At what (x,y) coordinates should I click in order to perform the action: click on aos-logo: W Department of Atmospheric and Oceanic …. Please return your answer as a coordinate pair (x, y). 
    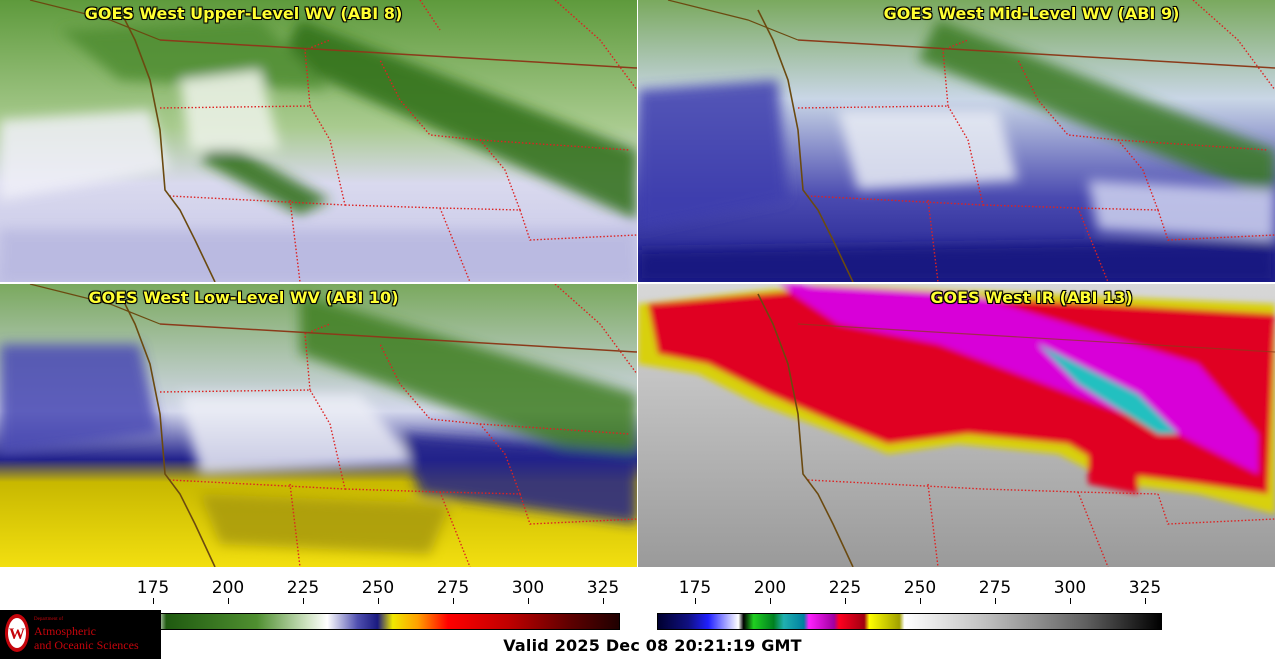
    Looking at the image, I should click on (80, 634).